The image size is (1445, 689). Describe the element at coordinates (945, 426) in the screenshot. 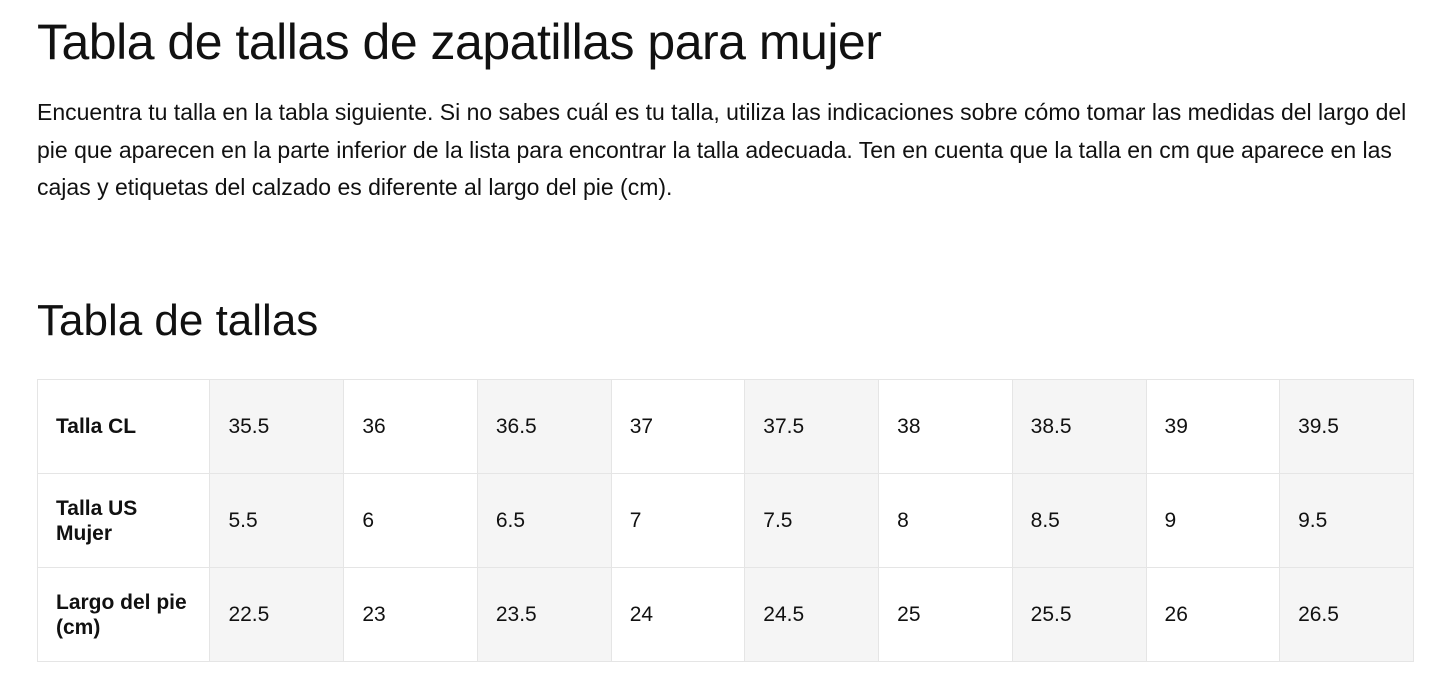

I see `size-cell: 38` at that location.